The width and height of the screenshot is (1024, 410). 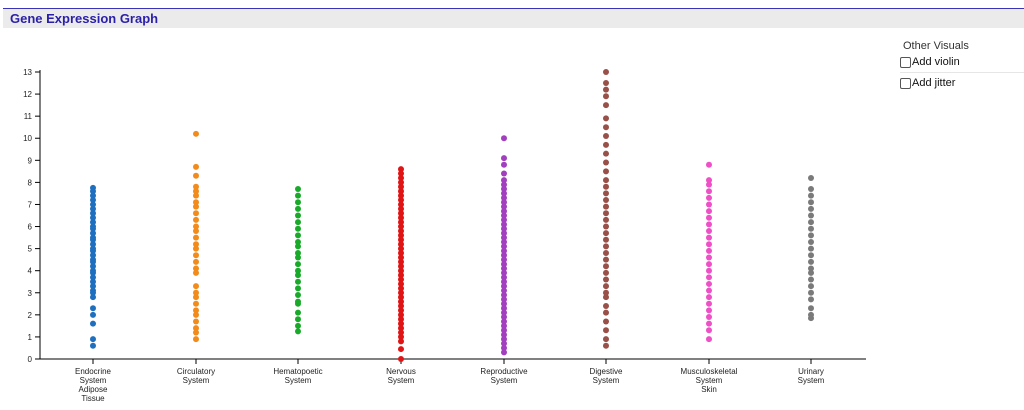 What do you see at coordinates (28, 116) in the screenshot?
I see `y-tick-label: 11` at bounding box center [28, 116].